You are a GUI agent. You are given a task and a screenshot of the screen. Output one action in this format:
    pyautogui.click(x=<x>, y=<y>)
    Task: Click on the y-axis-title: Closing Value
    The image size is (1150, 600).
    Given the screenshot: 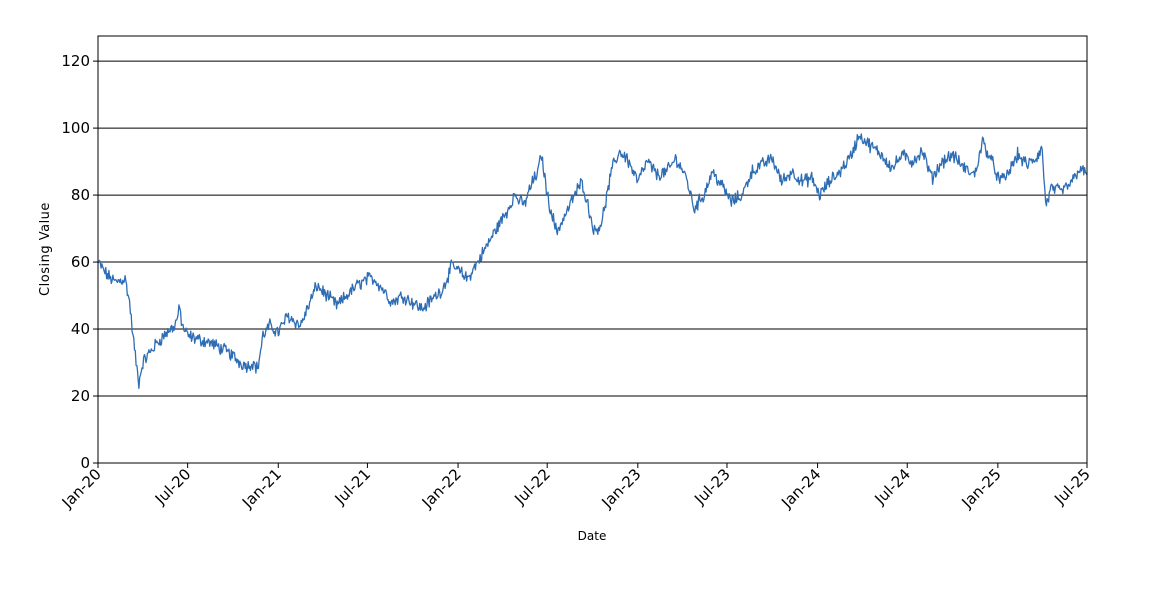 What is the action you would take?
    pyautogui.click(x=45, y=249)
    